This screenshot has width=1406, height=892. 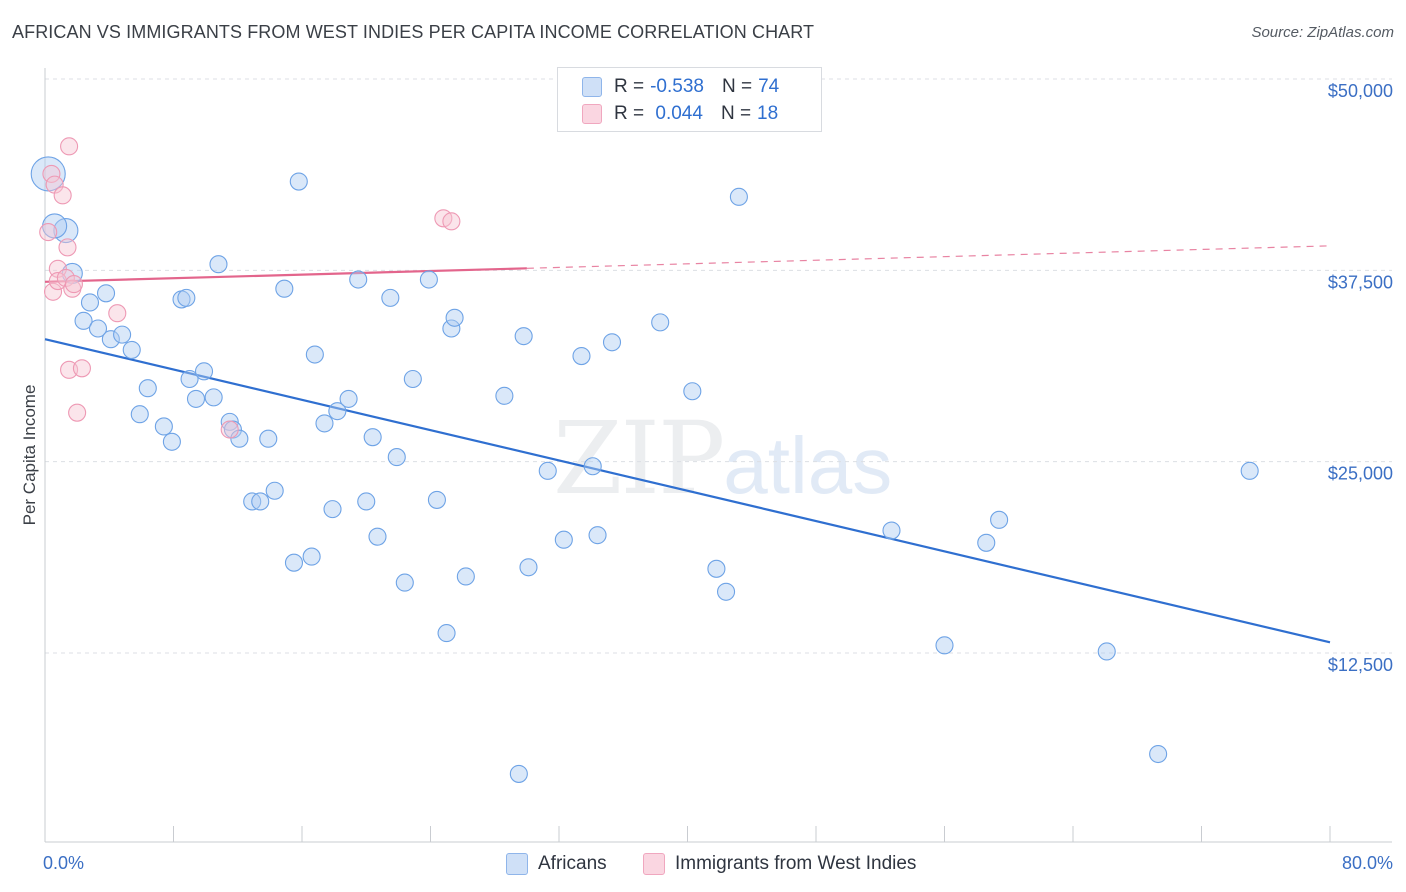 I want to click on legend-n-value: 74, so click(x=769, y=86).